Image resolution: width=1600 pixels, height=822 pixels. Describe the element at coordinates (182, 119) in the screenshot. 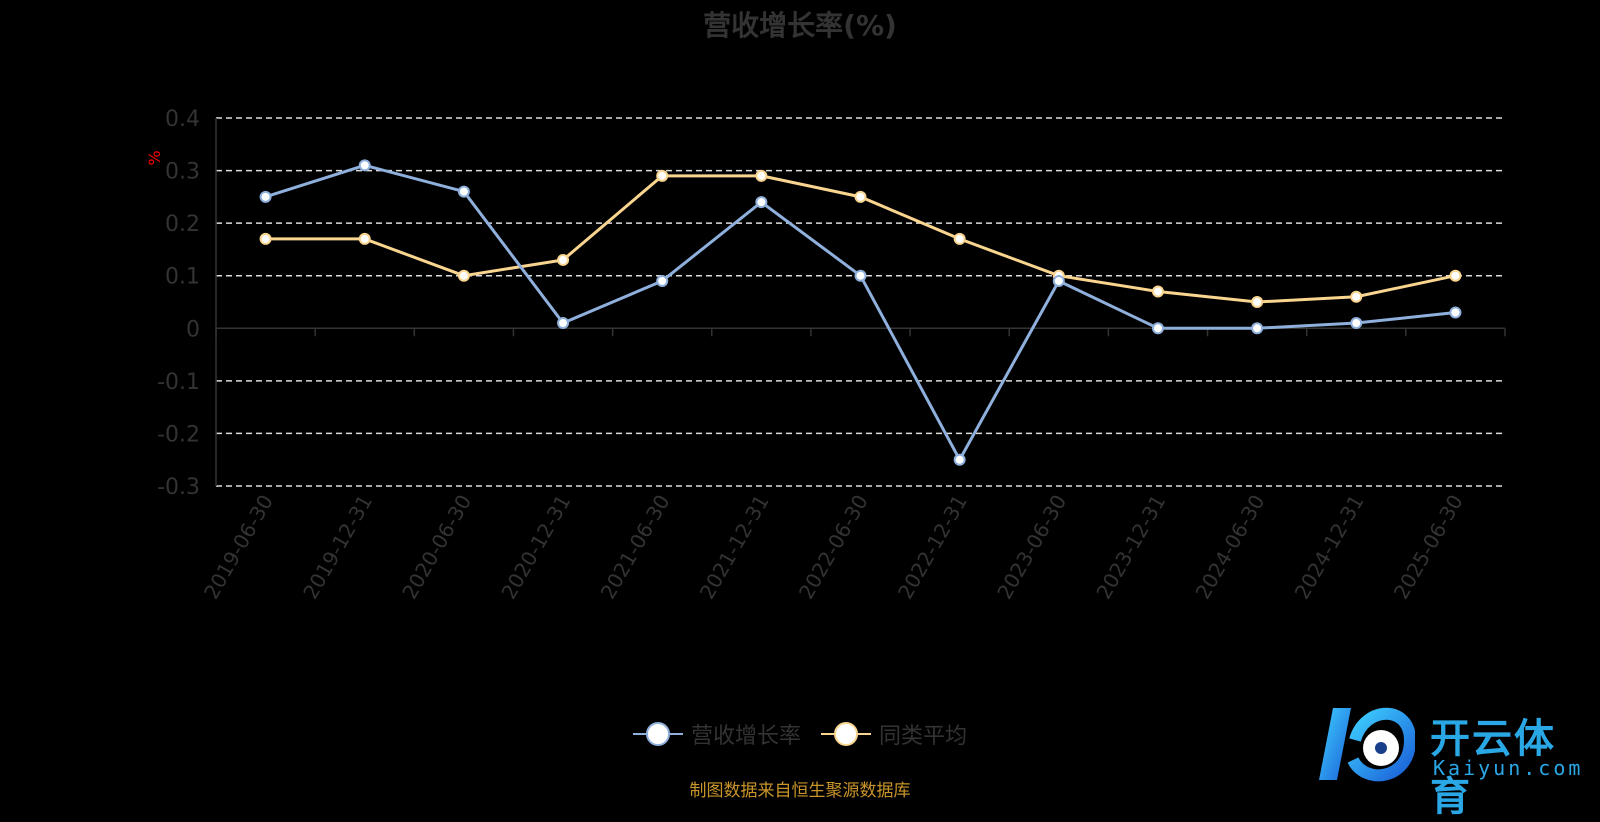

I see `y-tick-label: 0.4` at that location.